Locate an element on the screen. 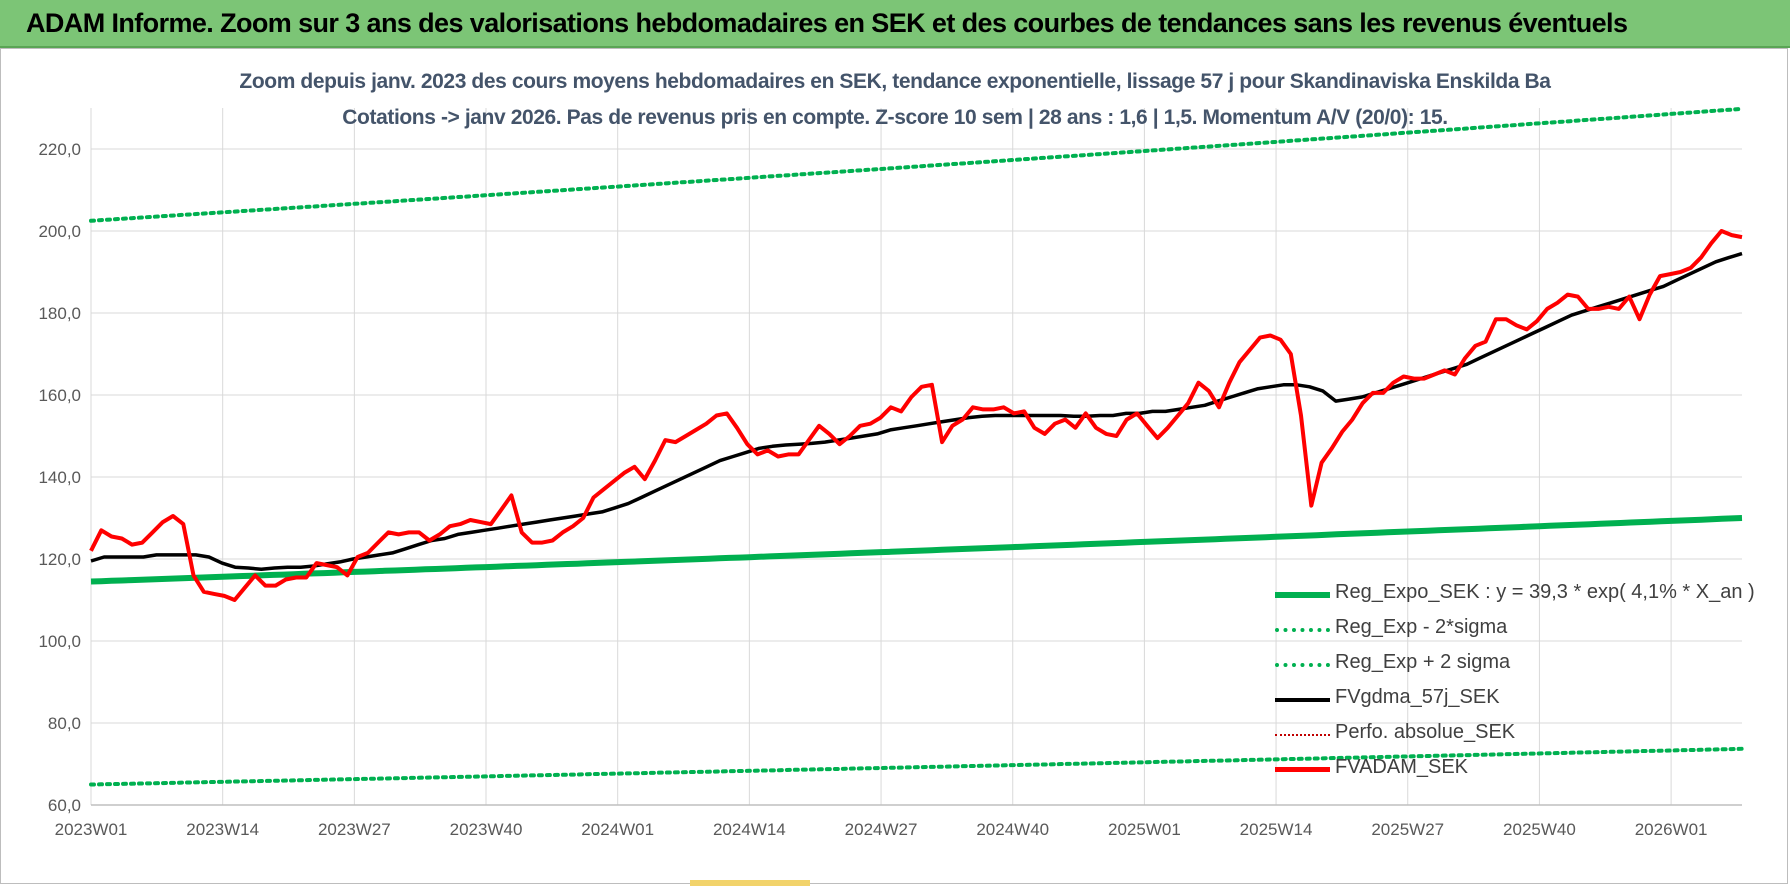 Image resolution: width=1790 pixels, height=886 pixels. x-tick-label: 2024W27 is located at coordinates (881, 829).